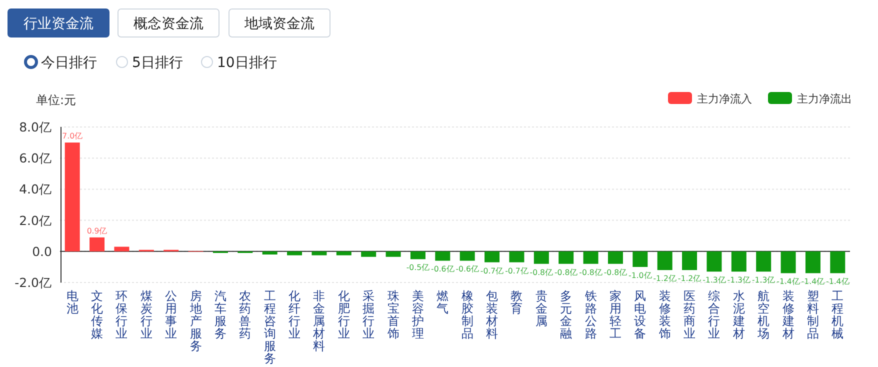  Describe the element at coordinates (368, 314) in the screenshot. I see `x-tick-label: 采掘行业` at that location.